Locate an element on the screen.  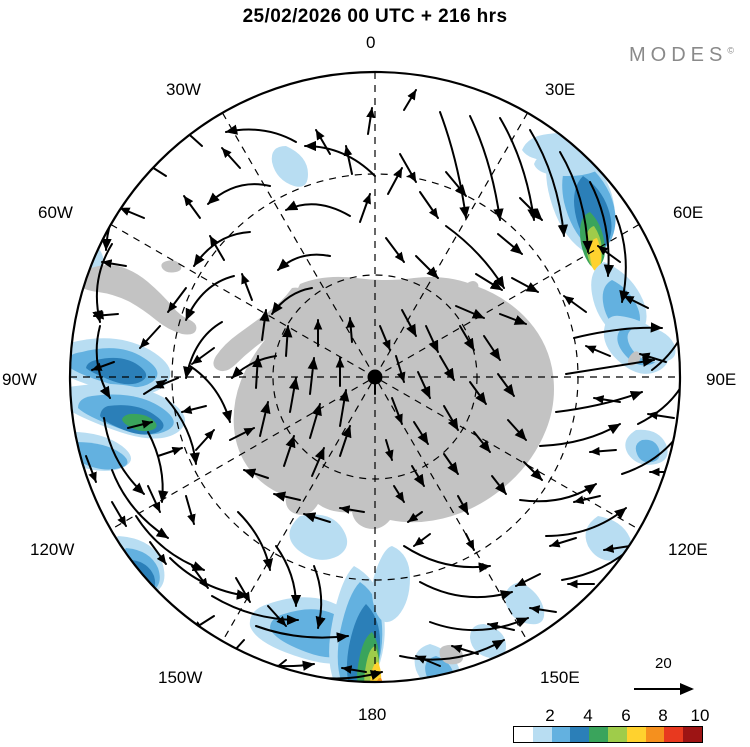
modes-logo: MODES© is located at coordinates (681, 55).